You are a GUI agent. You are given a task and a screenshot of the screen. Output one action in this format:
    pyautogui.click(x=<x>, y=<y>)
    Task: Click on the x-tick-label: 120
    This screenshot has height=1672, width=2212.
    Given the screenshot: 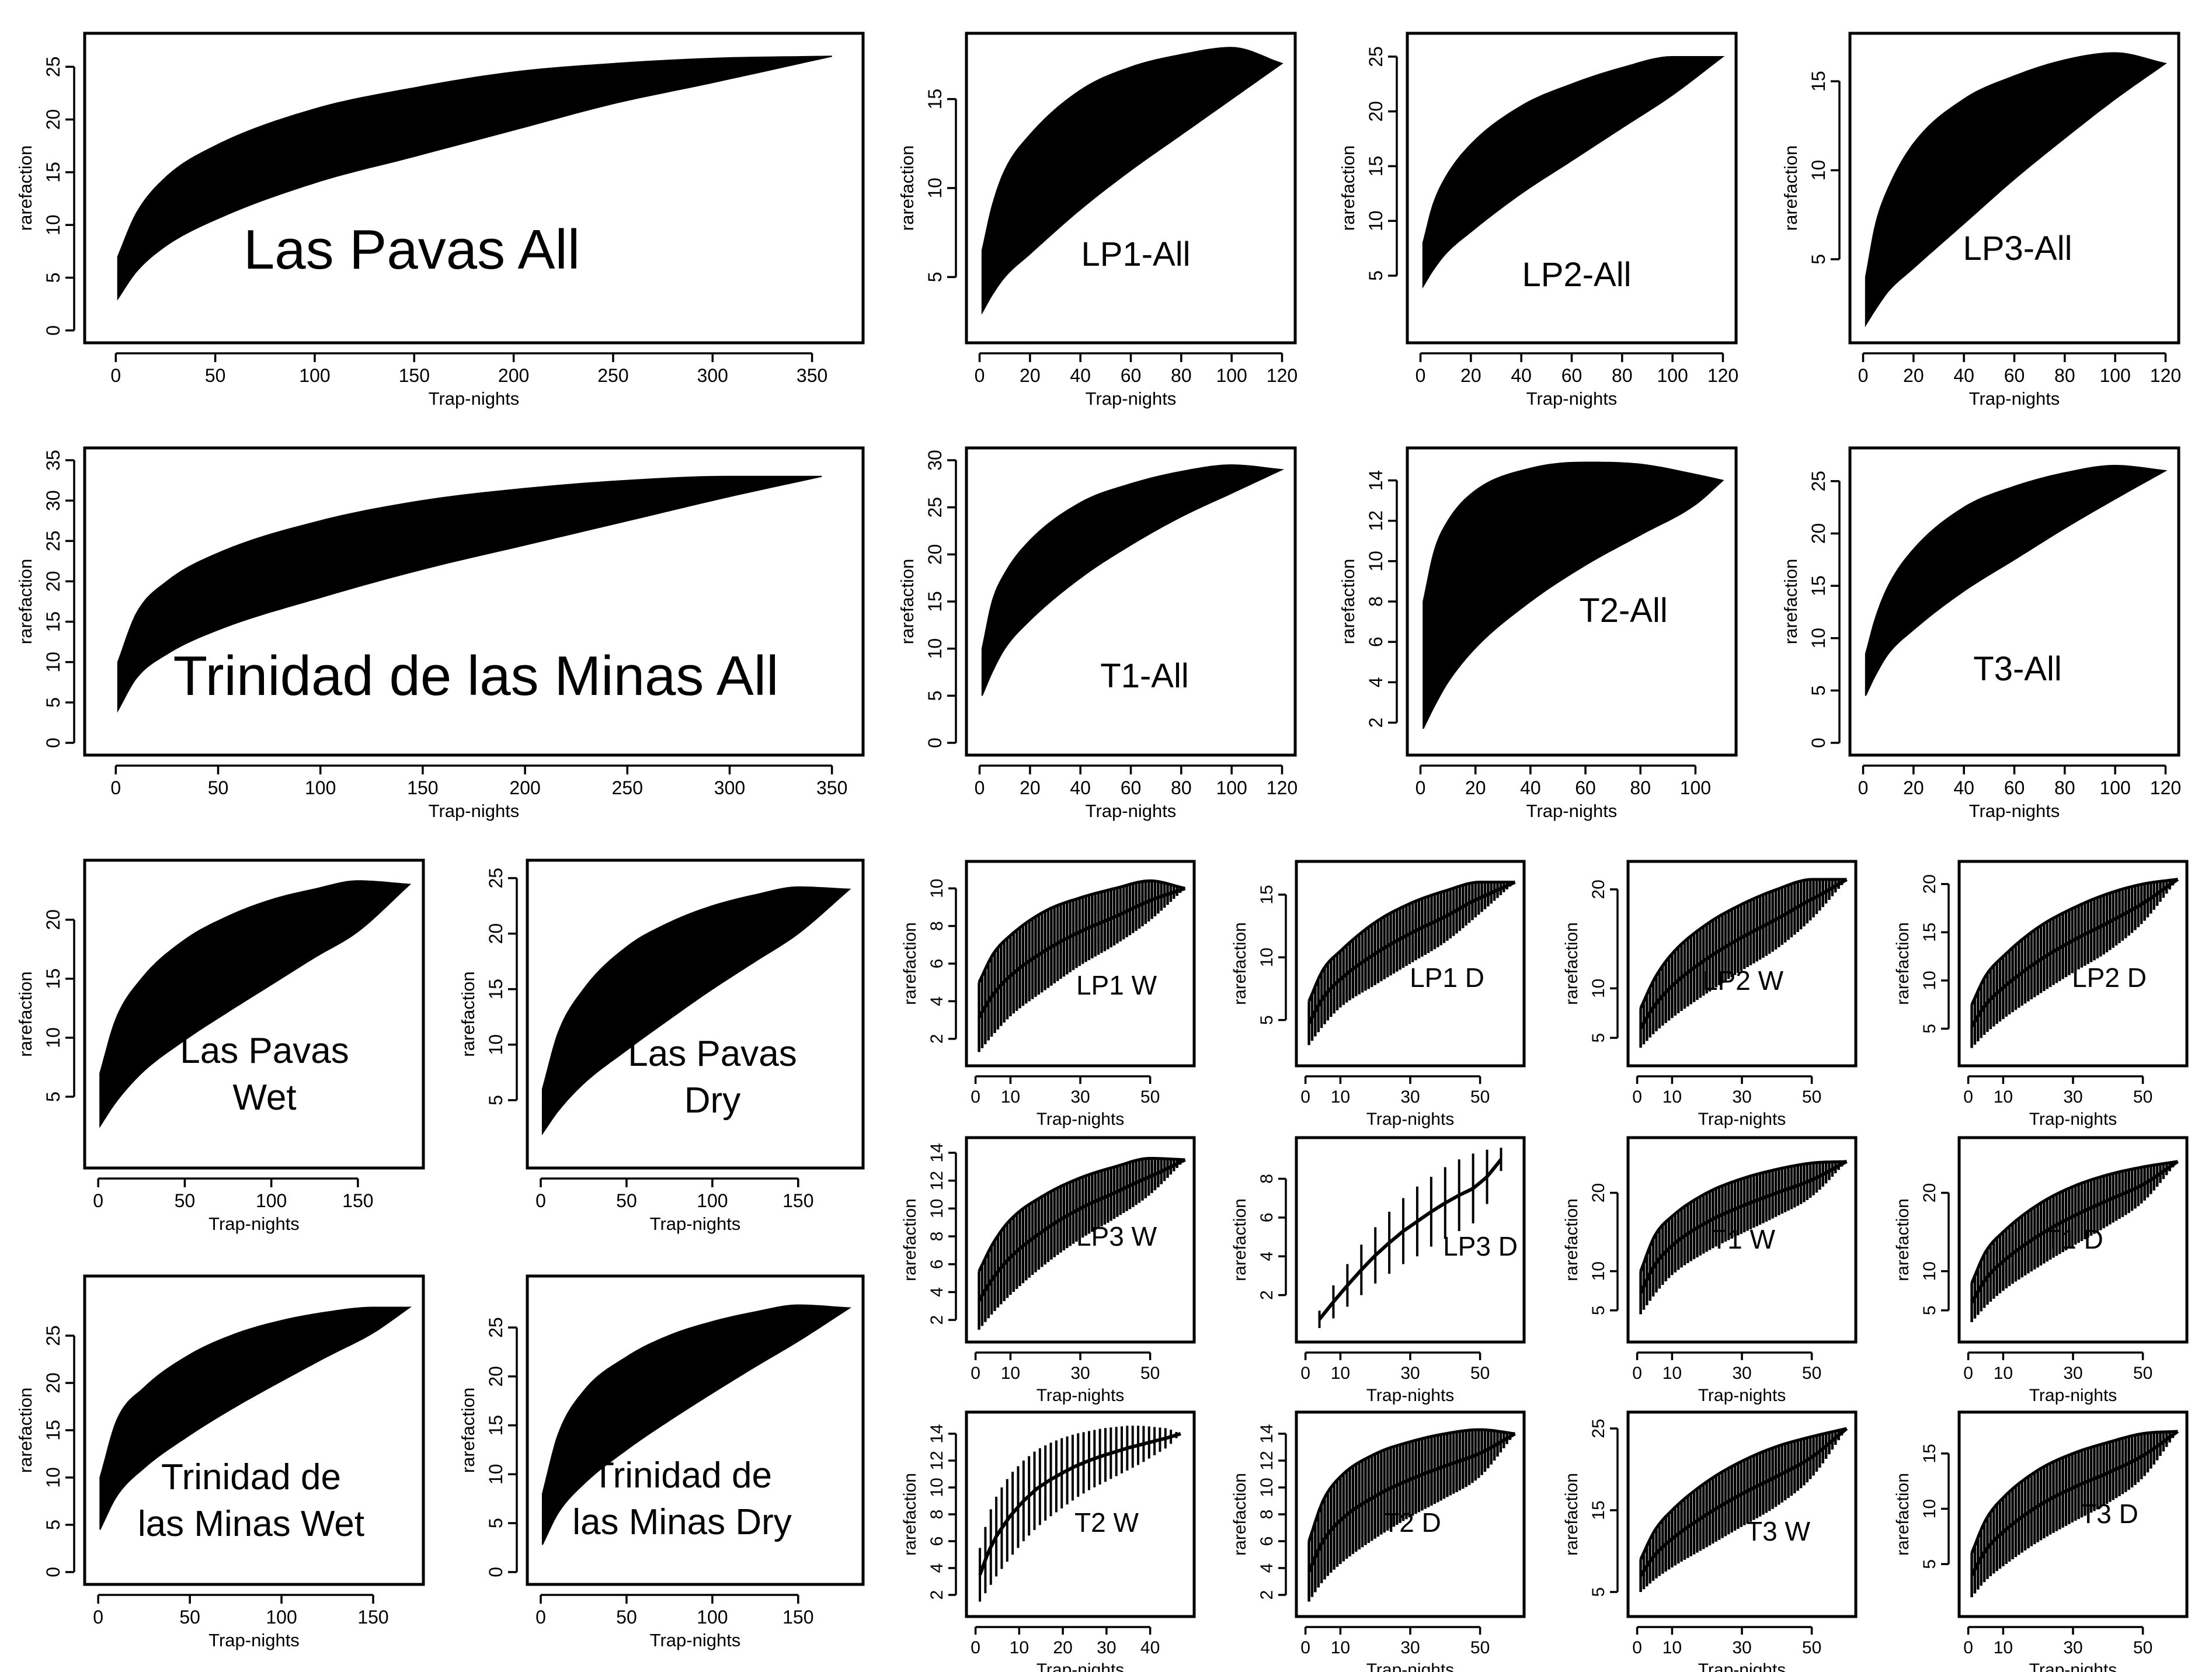 What is the action you would take?
    pyautogui.click(x=1722, y=376)
    